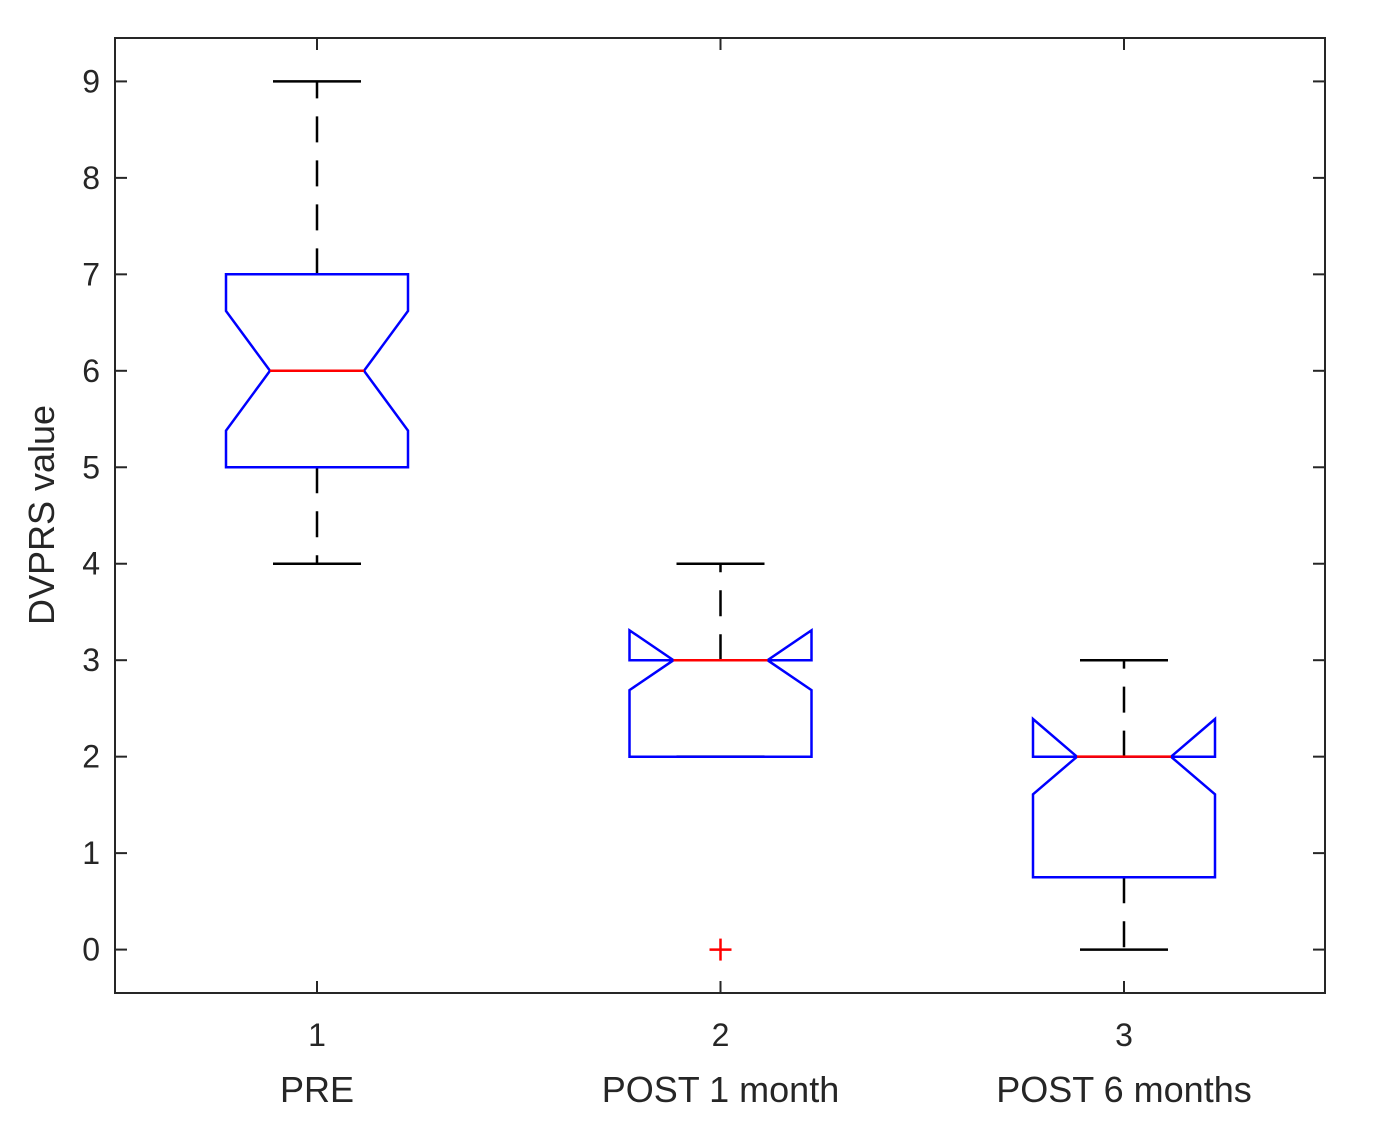 This screenshot has width=1379, height=1123. What do you see at coordinates (91, 467) in the screenshot?
I see `y-tick-label: 5` at bounding box center [91, 467].